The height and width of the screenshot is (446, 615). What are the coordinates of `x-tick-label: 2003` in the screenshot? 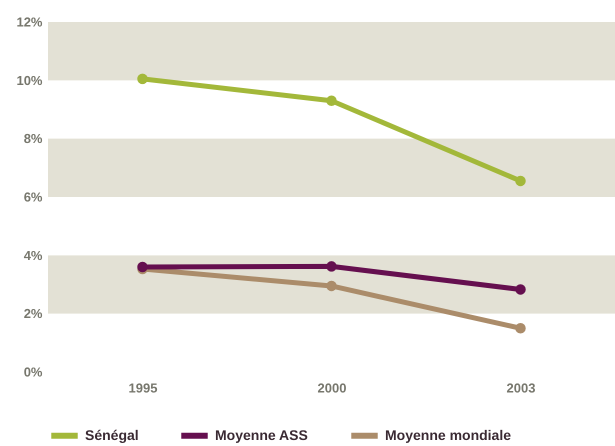 It's located at (521, 388).